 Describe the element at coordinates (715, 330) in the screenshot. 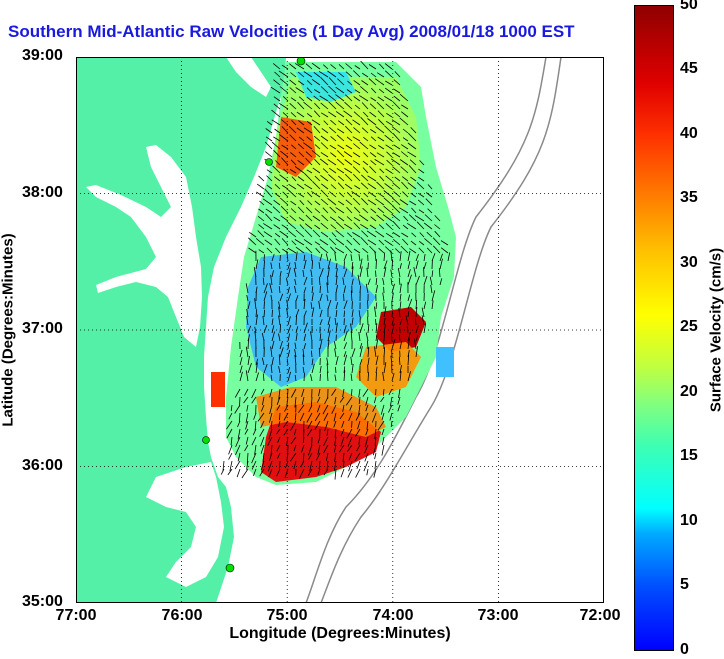

I see `colorbar-label: Surface Velocity (cm/s)` at that location.